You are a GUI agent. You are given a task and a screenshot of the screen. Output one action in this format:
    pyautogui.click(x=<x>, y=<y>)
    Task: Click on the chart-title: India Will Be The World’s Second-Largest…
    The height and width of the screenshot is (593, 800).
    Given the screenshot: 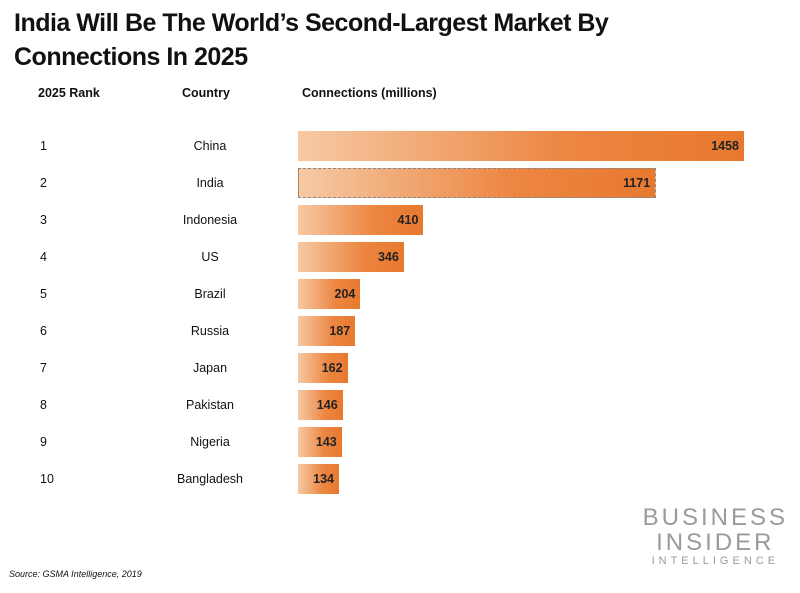 What is the action you would take?
    pyautogui.click(x=311, y=40)
    